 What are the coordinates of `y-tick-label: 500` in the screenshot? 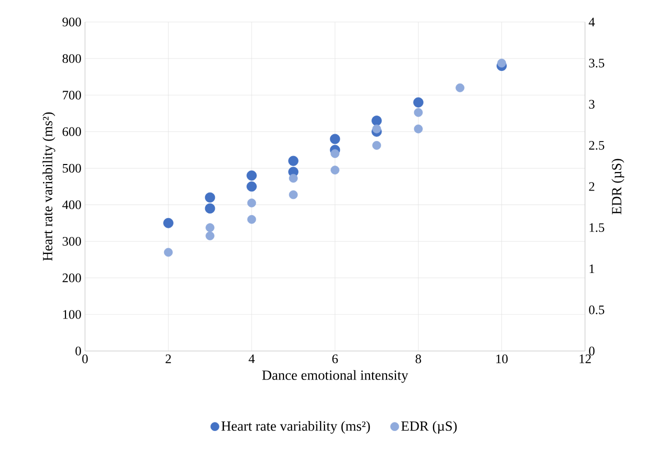 It's located at (71, 168).